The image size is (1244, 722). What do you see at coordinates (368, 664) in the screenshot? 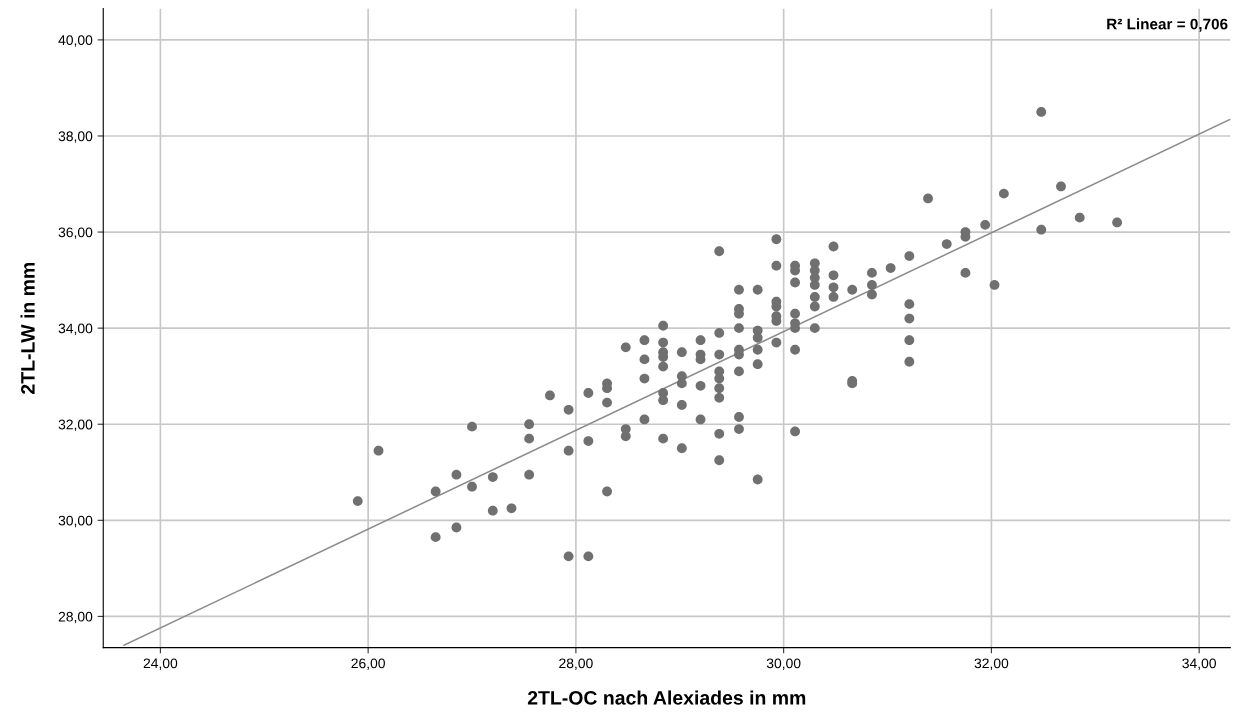
I see `x-tick-label: 26,00` at bounding box center [368, 664].